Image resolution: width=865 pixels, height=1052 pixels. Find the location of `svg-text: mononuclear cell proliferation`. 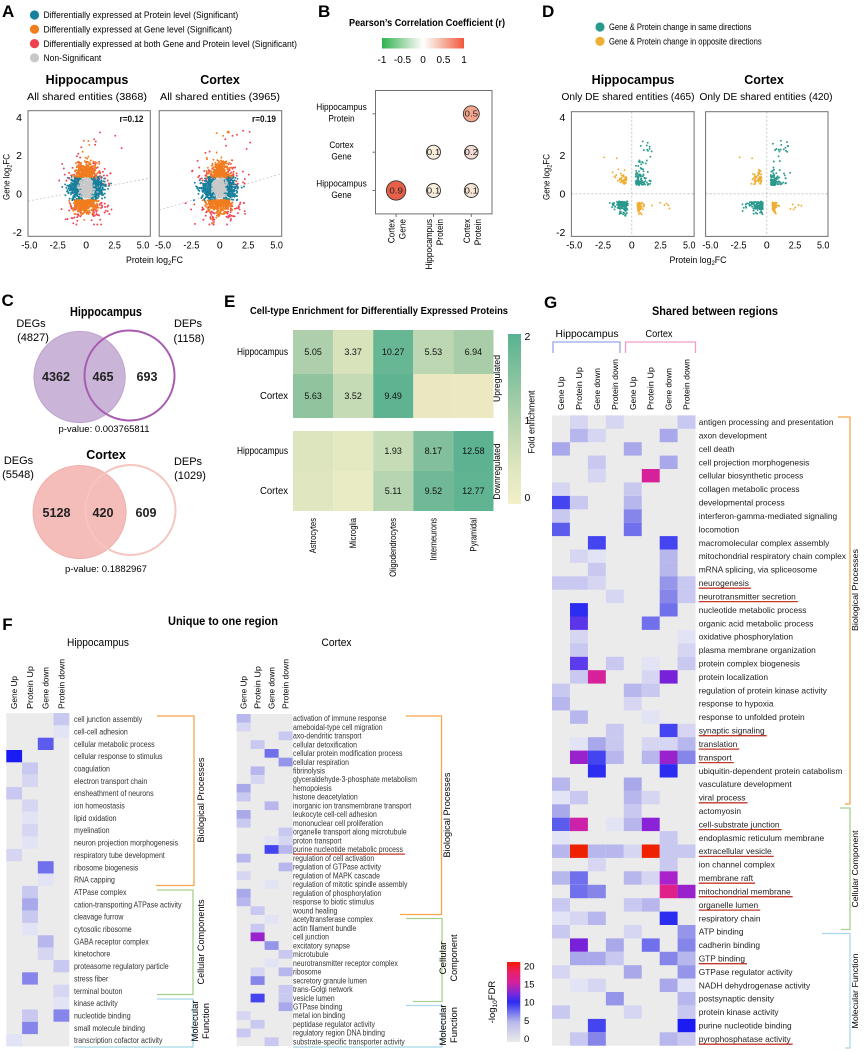

svg-text: mononuclear cell proliferation is located at coordinates (338, 823).